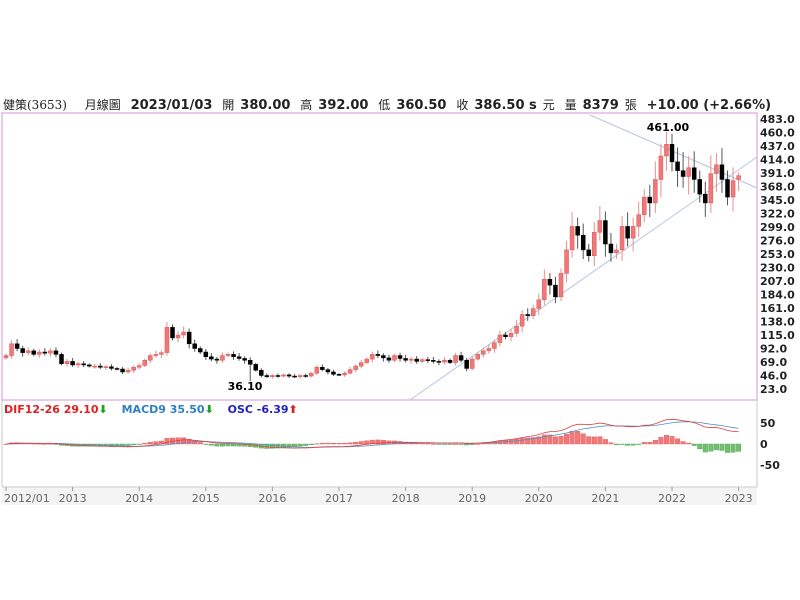 Image resolution: width=800 pixels, height=600 pixels. I want to click on price-tick-label: 115.0, so click(777, 335).